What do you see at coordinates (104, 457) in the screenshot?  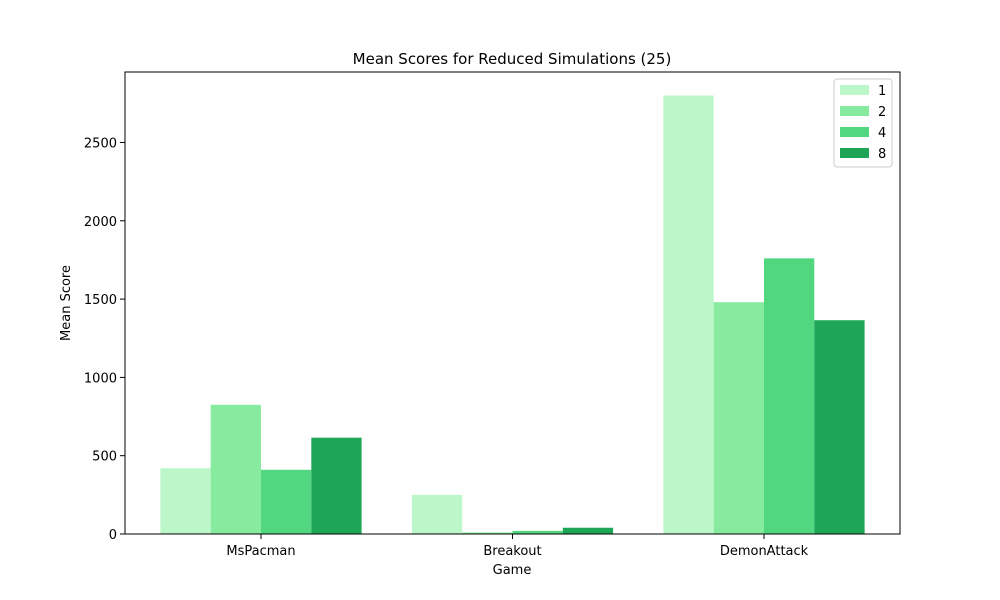 I see `y-tick-label: 500` at bounding box center [104, 457].